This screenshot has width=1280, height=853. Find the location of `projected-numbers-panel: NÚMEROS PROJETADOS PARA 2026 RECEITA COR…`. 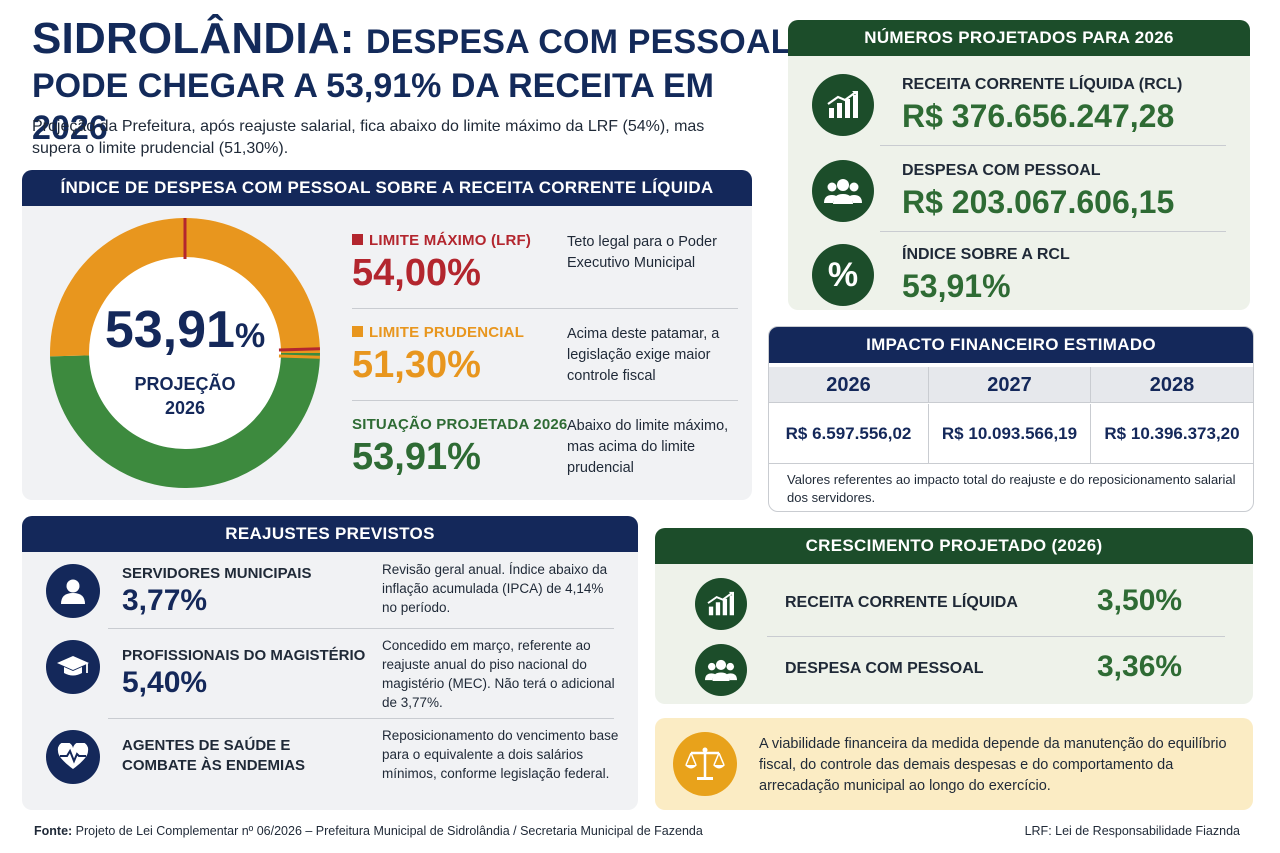

projected-numbers-panel: NÚMEROS PROJETADOS PARA 2026 RECEITA COR… is located at coordinates (1019, 165).